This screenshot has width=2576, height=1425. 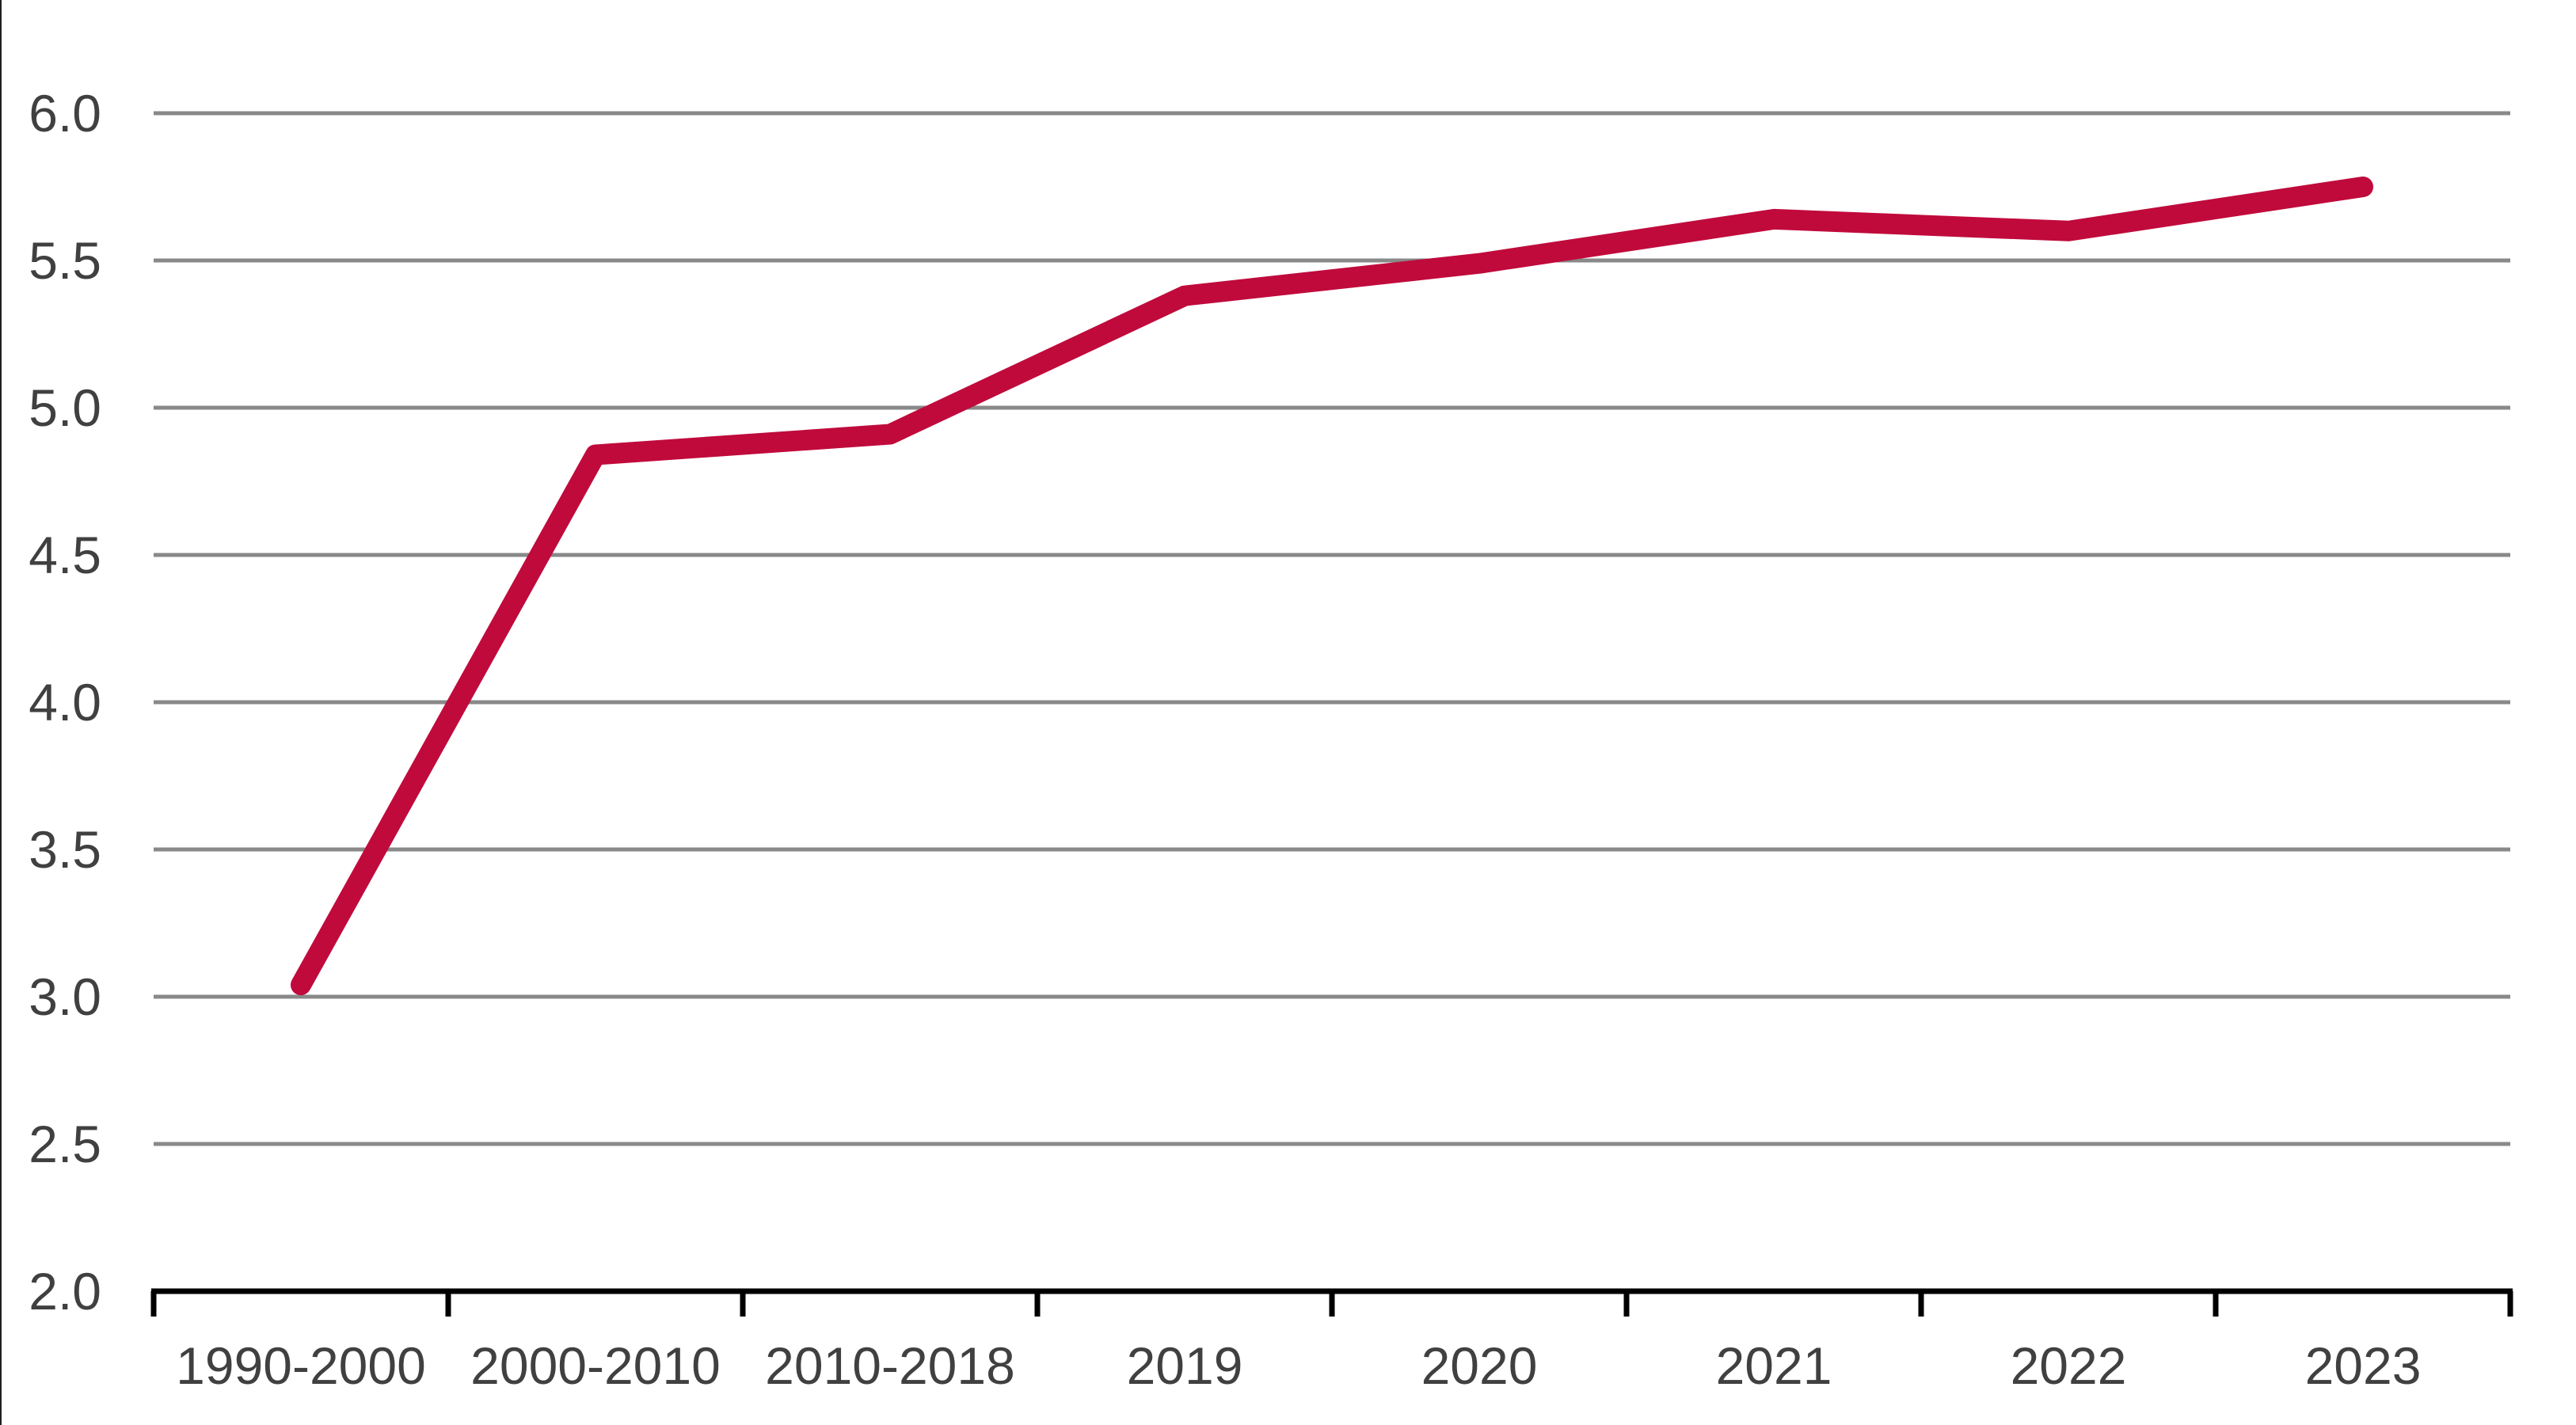 What do you see at coordinates (65, 849) in the screenshot?
I see `y-axis-tick-label: 3.5` at bounding box center [65, 849].